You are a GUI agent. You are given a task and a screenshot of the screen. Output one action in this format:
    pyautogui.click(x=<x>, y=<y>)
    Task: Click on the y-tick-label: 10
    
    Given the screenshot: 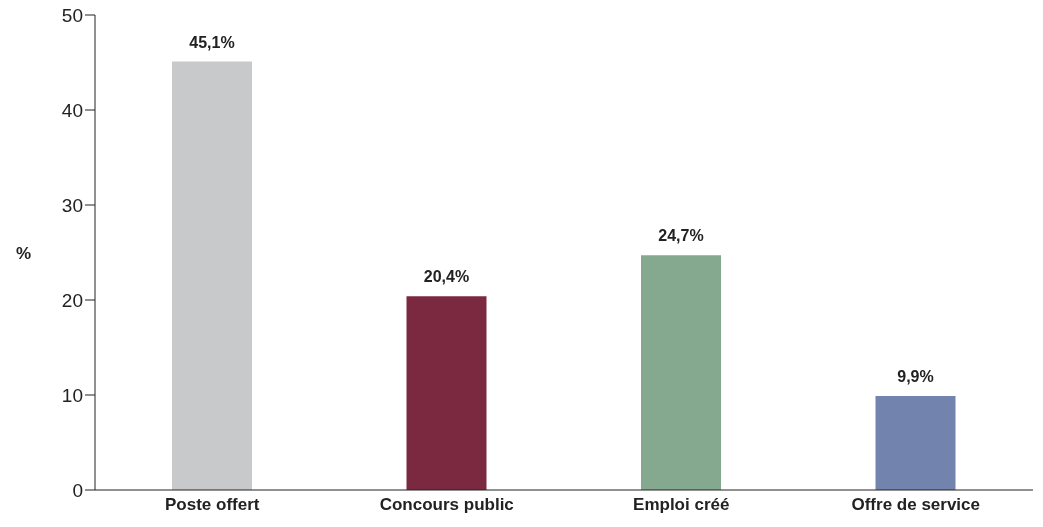 What is the action you would take?
    pyautogui.click(x=72, y=395)
    